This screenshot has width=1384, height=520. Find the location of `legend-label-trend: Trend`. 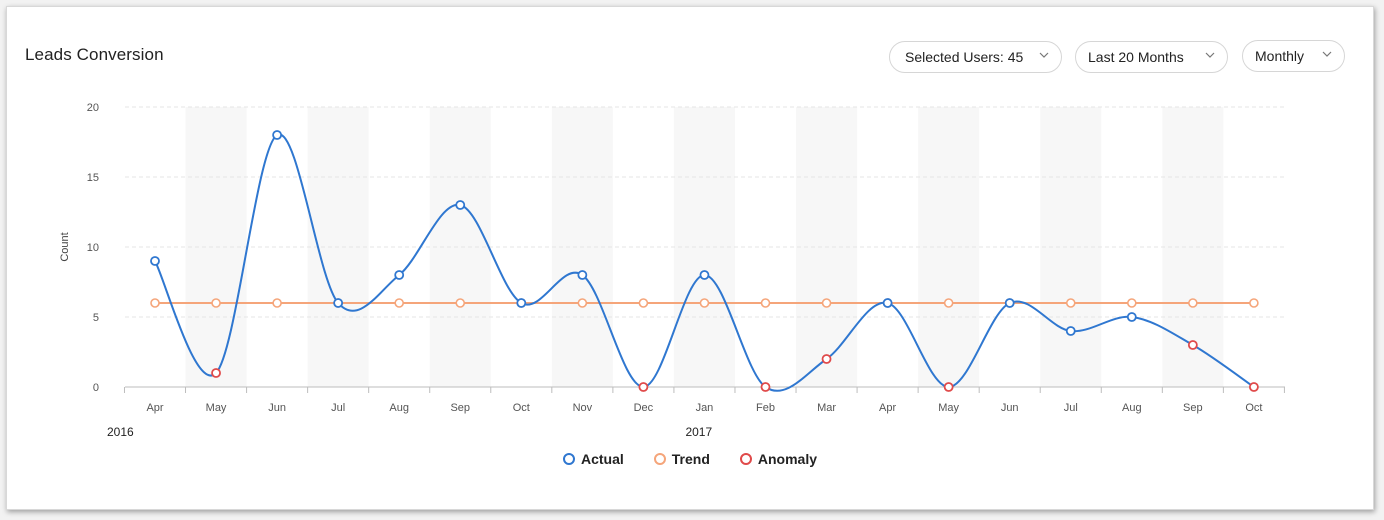

legend-label-trend: Trend is located at coordinates (690, 459).